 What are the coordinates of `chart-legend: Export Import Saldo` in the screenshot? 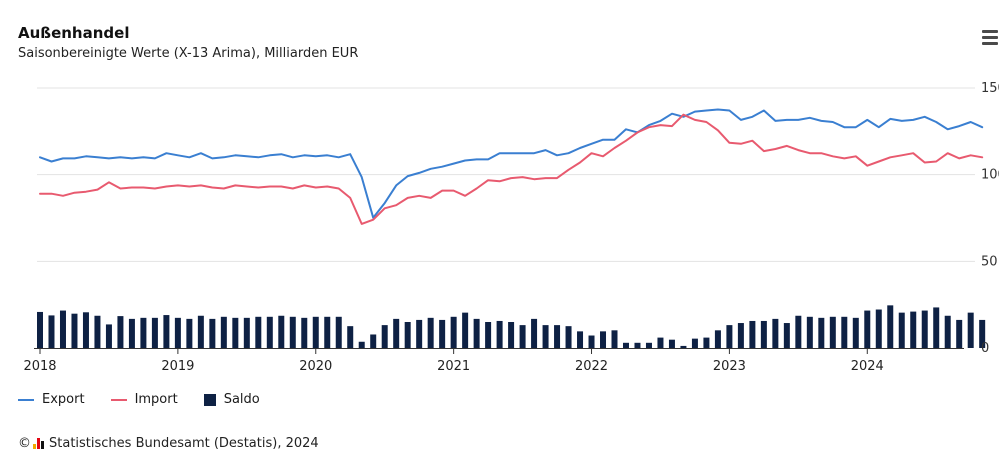 It's located at (152, 399).